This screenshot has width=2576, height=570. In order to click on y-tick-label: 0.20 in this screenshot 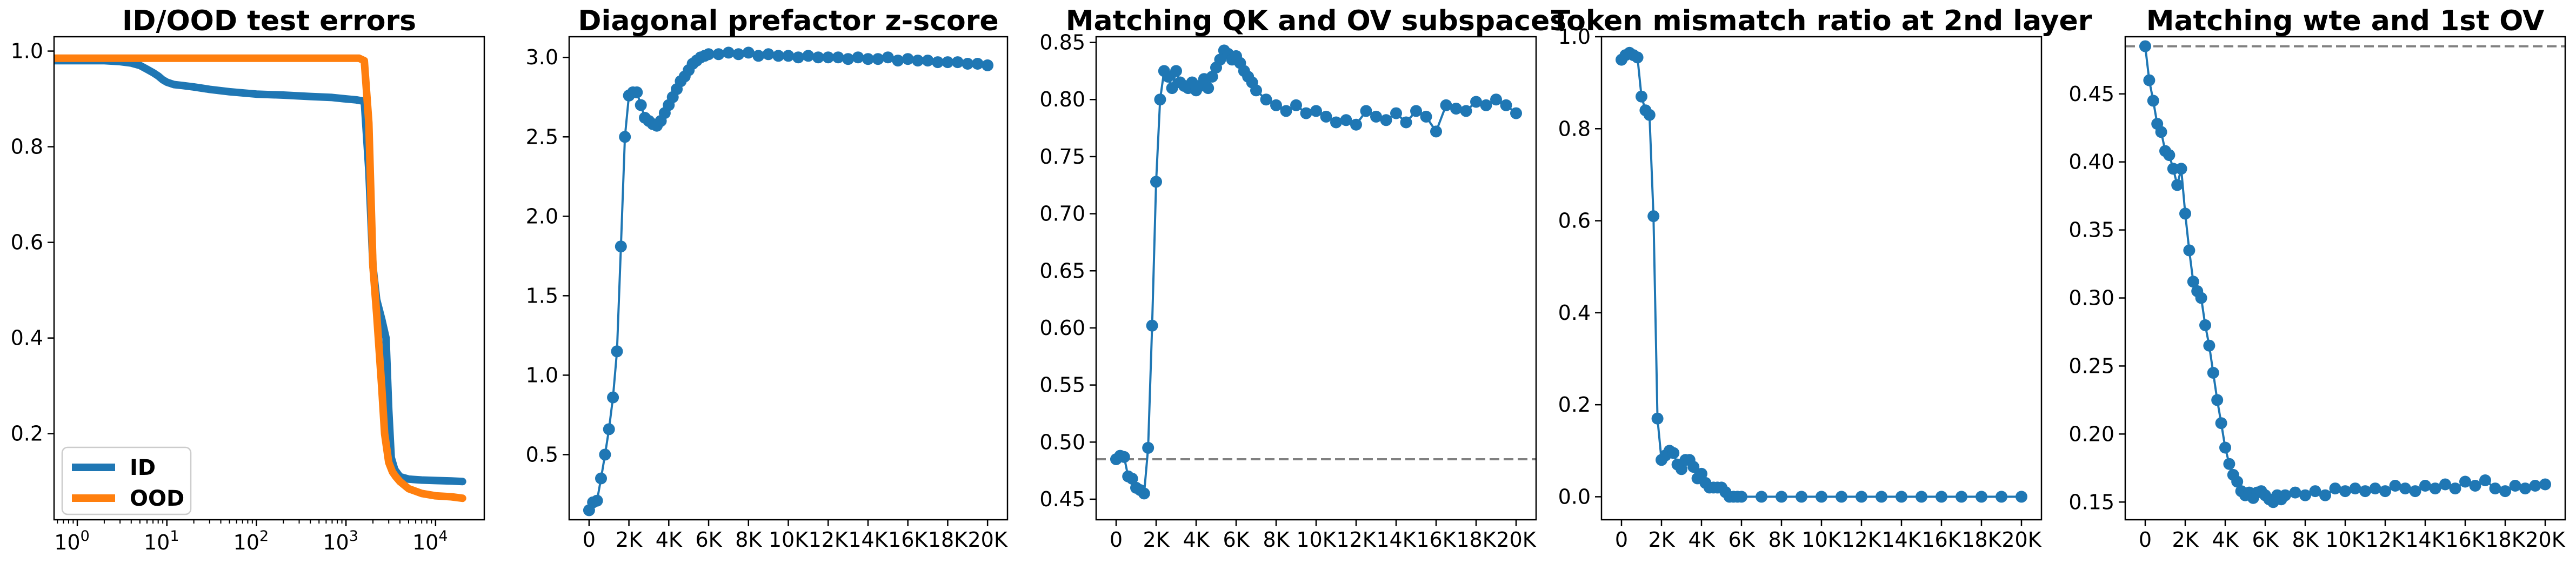, I will do `click(2091, 434)`.